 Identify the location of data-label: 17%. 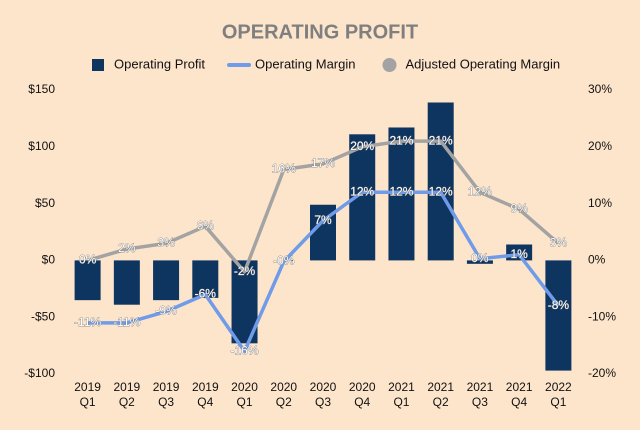
(323, 163).